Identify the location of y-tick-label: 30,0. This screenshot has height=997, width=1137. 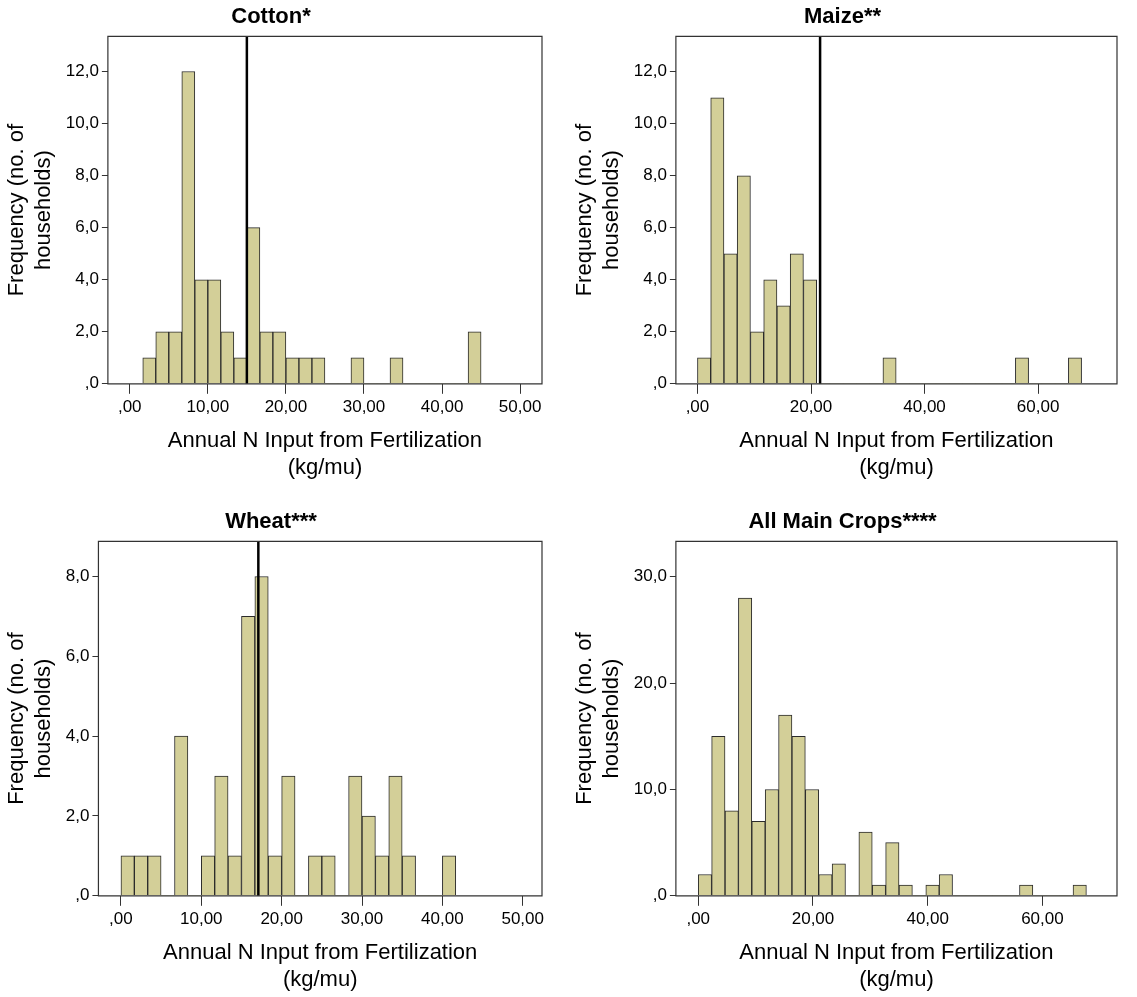
(650, 576).